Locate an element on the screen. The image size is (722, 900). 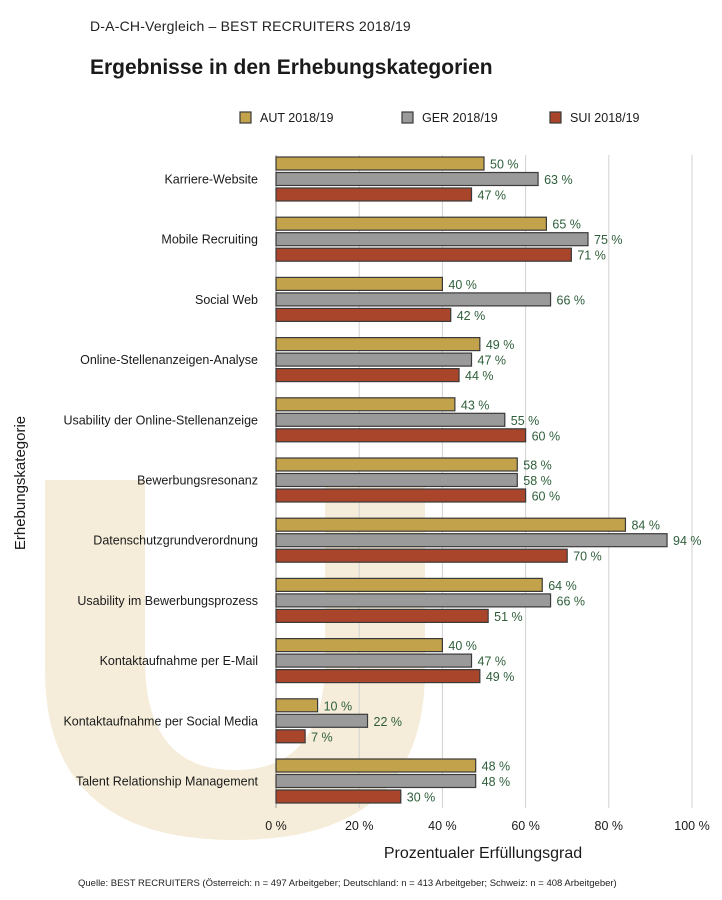
x-tick-label: 80 % is located at coordinates (609, 826).